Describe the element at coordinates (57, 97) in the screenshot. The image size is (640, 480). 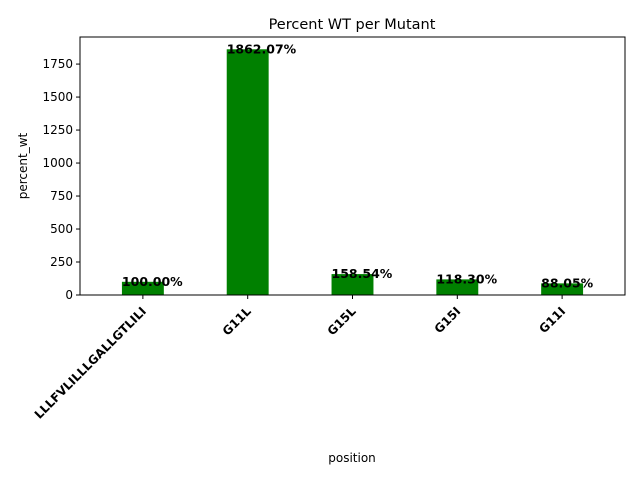
I see `y-tick-label: 1500` at that location.